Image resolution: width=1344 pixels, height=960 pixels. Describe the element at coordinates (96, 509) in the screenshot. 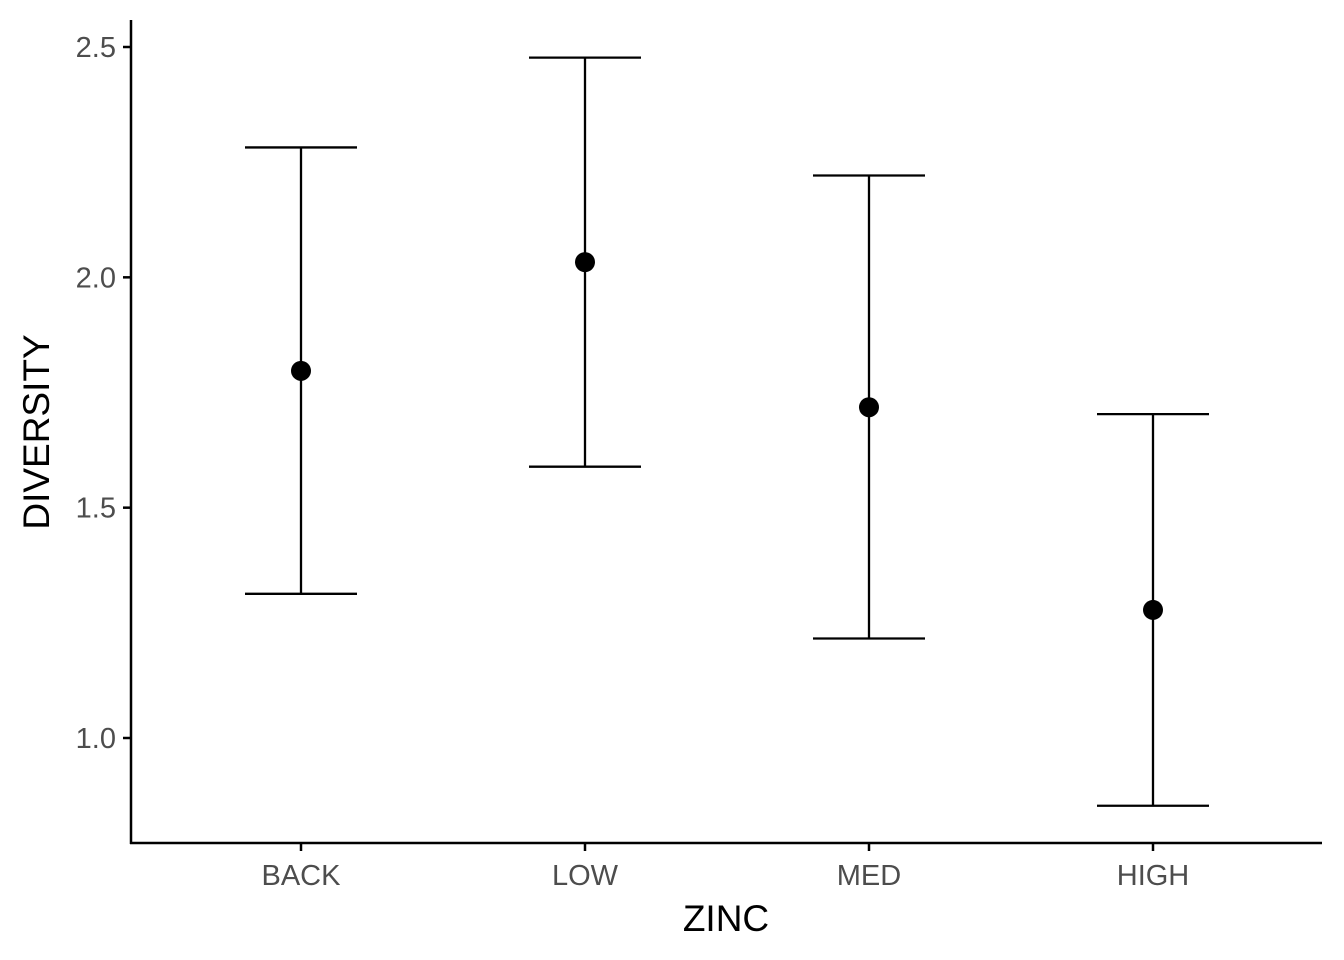

I see `y-tick-label: 1.5` at that location.